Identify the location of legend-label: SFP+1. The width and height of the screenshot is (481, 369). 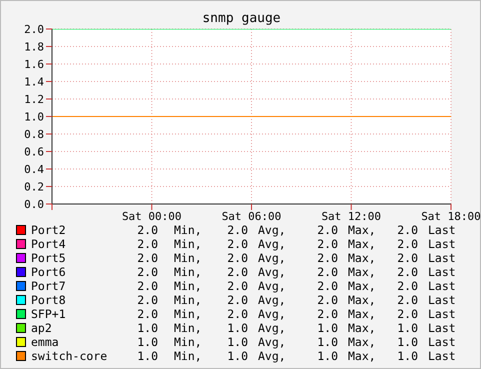
(48, 314).